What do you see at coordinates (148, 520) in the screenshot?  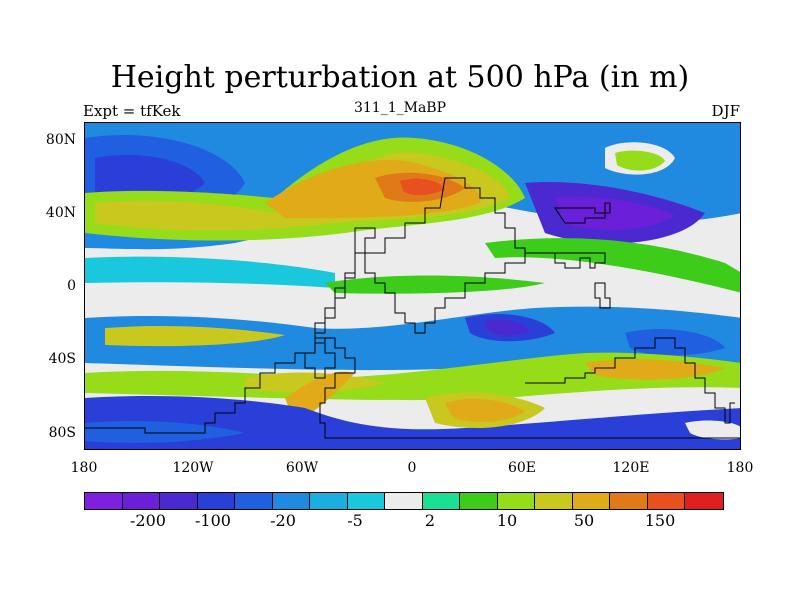 I see `colorbar-label: -200` at bounding box center [148, 520].